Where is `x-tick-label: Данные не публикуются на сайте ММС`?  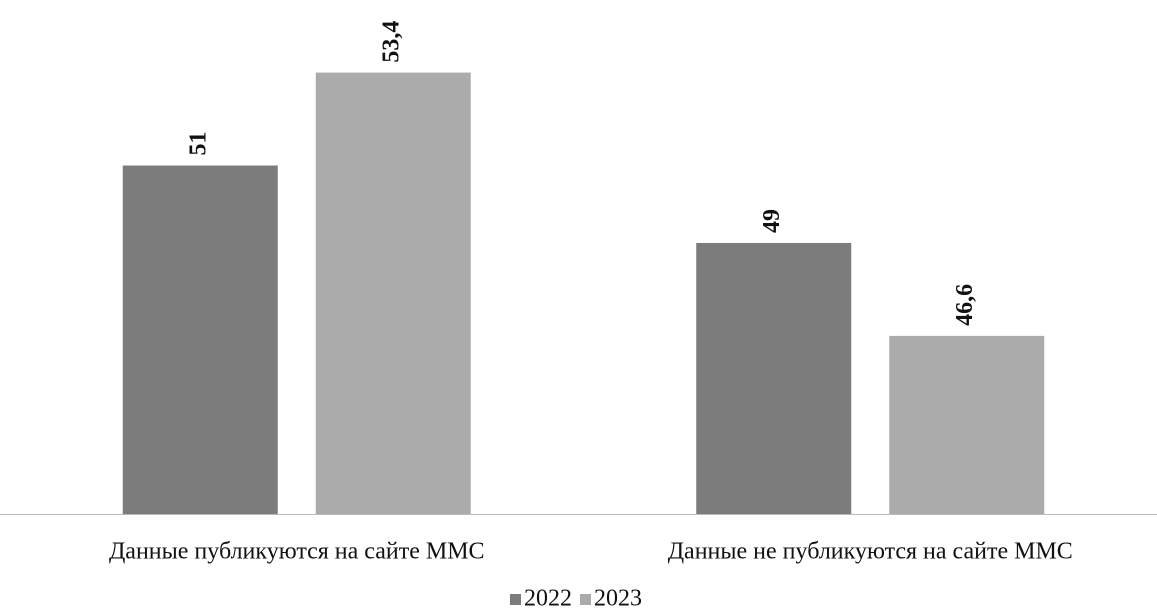
x-tick-label: Данные не публикуются на сайте ММС is located at coordinates (870, 552).